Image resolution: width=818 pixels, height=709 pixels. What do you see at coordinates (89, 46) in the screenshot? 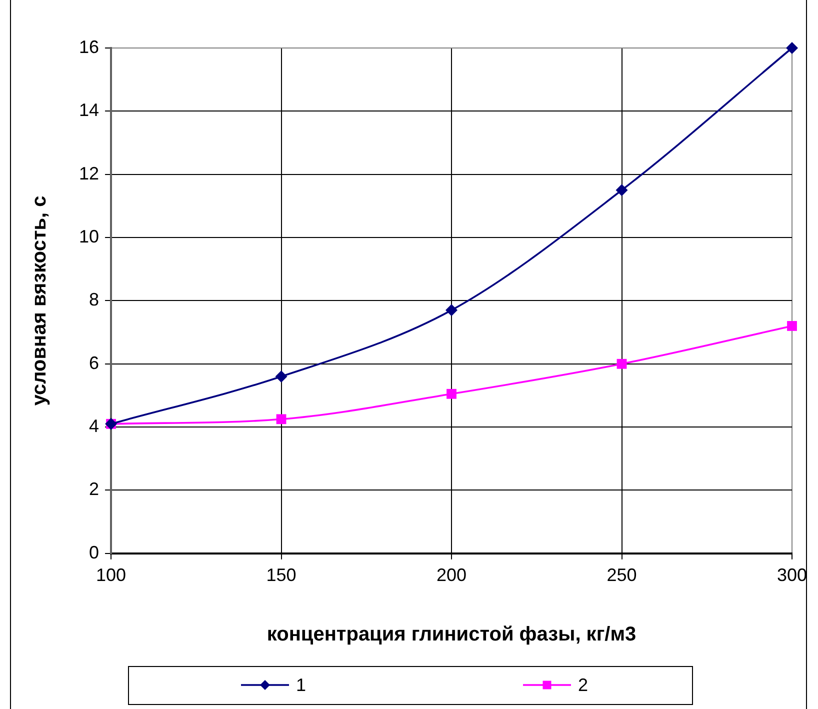
I see `y-tick-label: 16` at bounding box center [89, 46].